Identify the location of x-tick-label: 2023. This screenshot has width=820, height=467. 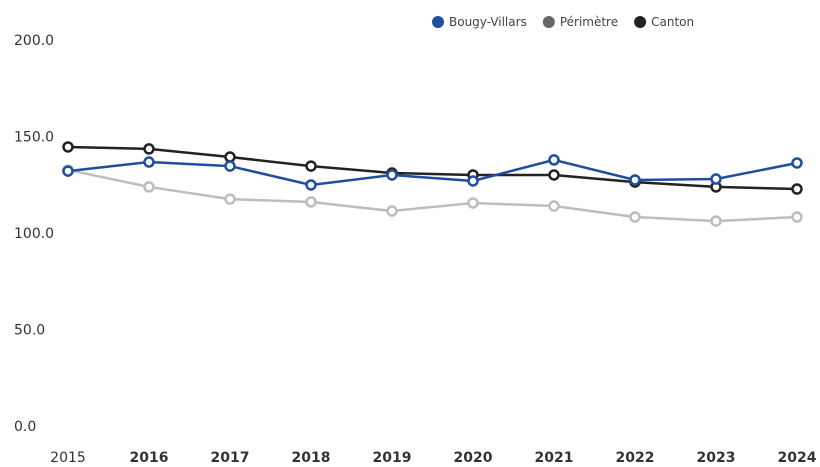
(716, 458).